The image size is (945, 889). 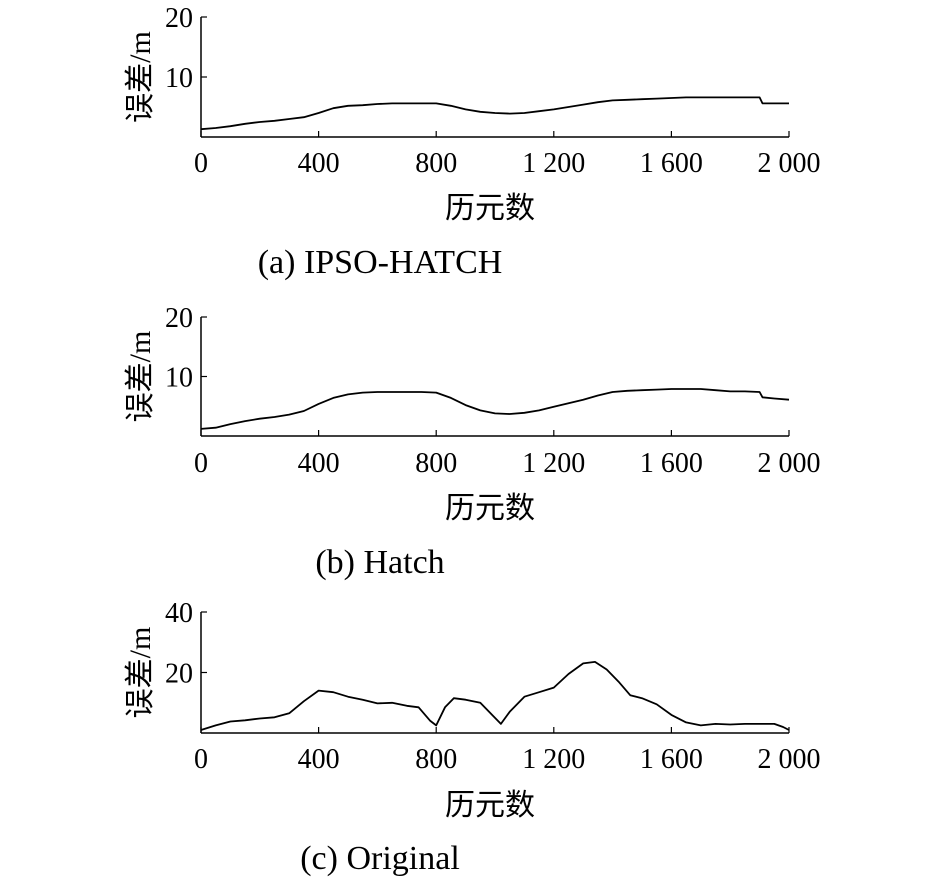 I want to click on y-tick-label: 40, so click(x=179, y=613).